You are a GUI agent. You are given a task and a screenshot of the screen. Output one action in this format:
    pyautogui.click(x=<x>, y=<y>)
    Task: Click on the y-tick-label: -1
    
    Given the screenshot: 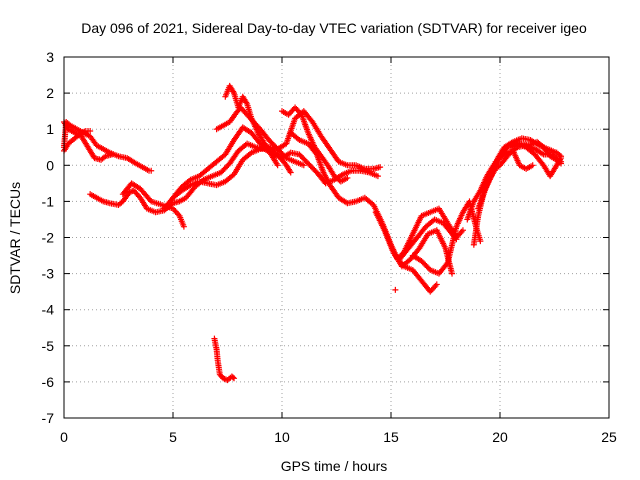 What is the action you would take?
    pyautogui.click(x=48, y=201)
    